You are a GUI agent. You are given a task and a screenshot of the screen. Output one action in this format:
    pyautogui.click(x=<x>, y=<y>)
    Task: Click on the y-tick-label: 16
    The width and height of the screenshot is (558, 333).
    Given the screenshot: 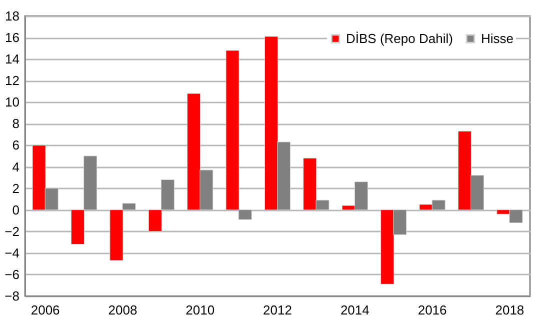 What is the action you would take?
    pyautogui.click(x=12, y=38)
    